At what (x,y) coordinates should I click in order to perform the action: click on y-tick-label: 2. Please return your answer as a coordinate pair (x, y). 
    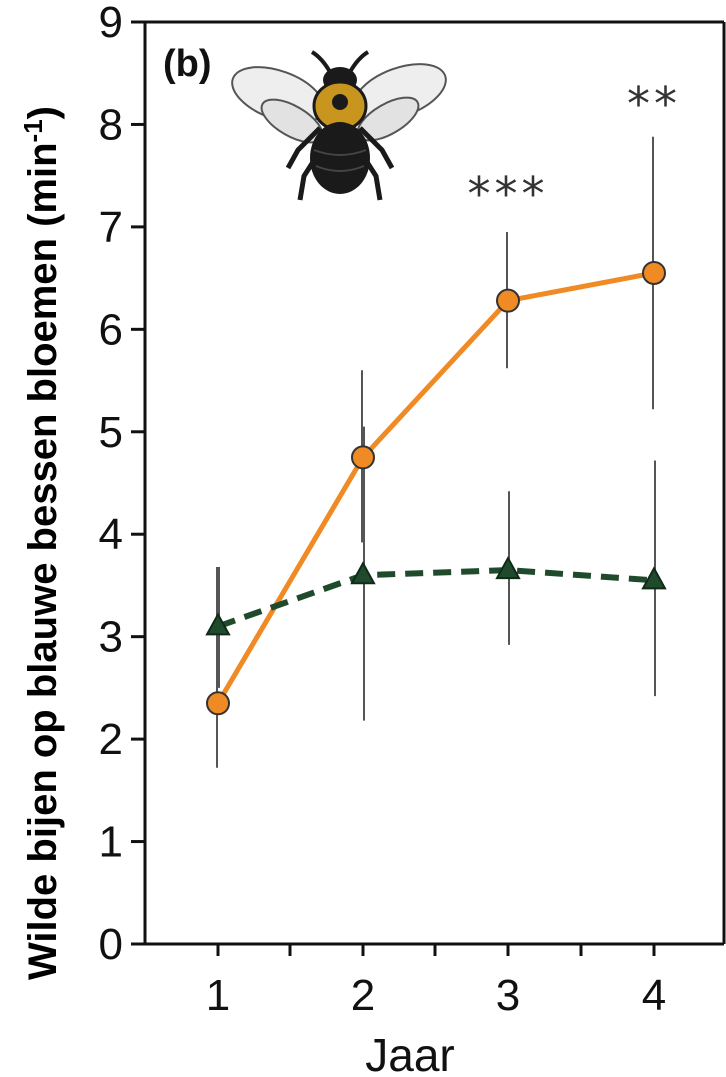
    Looking at the image, I should click on (111, 739).